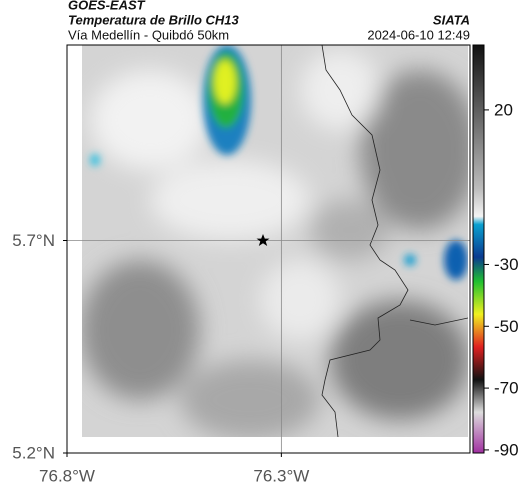 This screenshot has width=526, height=496. I want to click on location-marker, so click(263, 240).